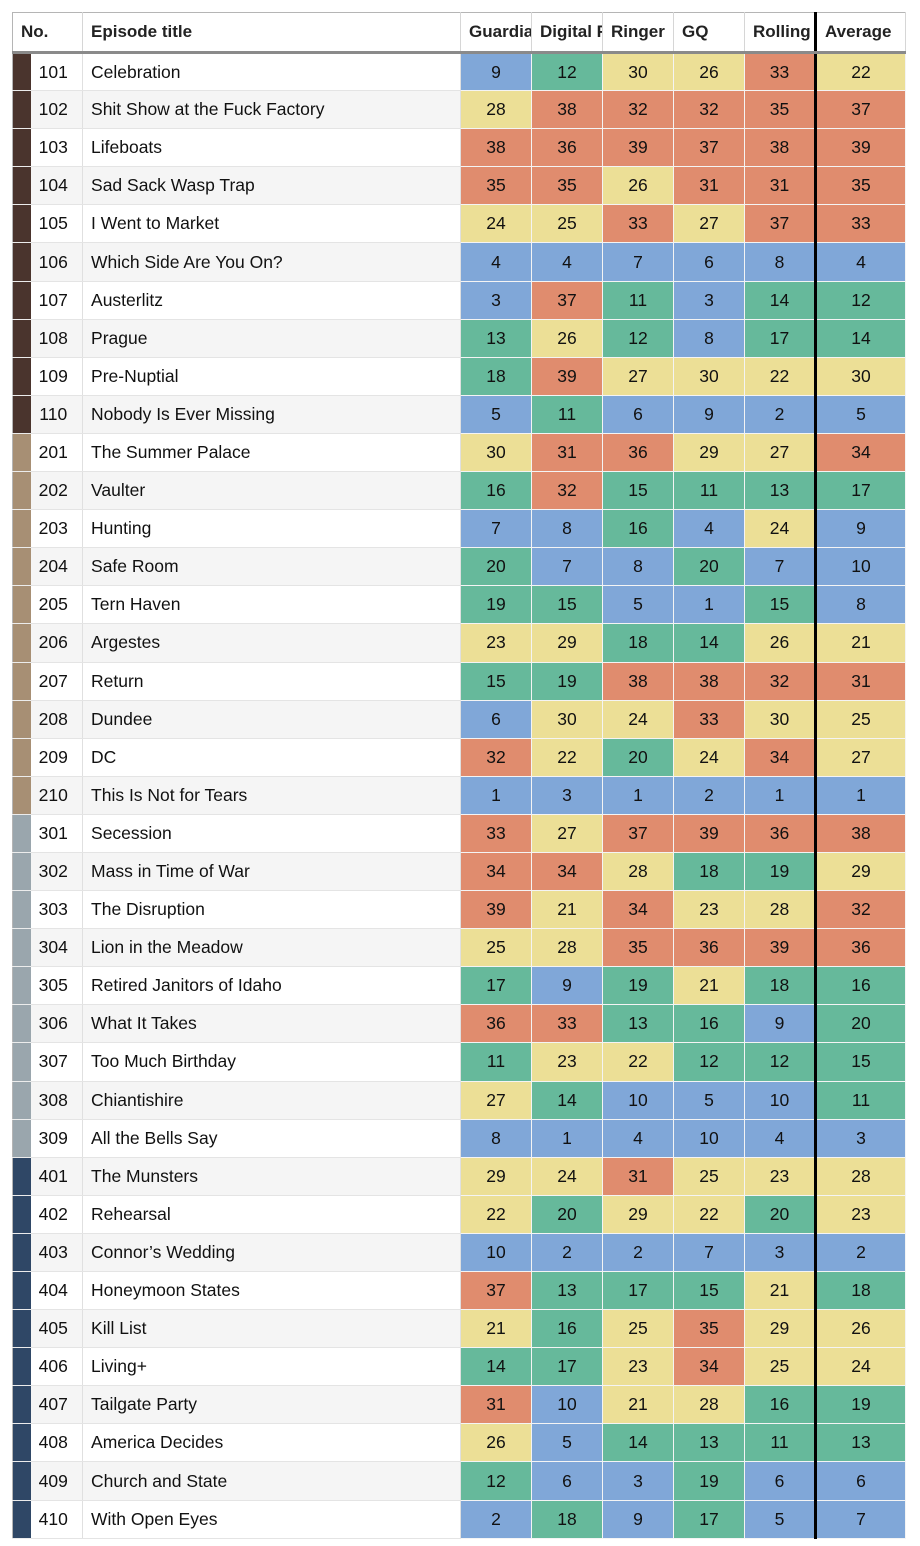 The image size is (920, 1546). What do you see at coordinates (567, 376) in the screenshot?
I see `rank-digital: 39` at bounding box center [567, 376].